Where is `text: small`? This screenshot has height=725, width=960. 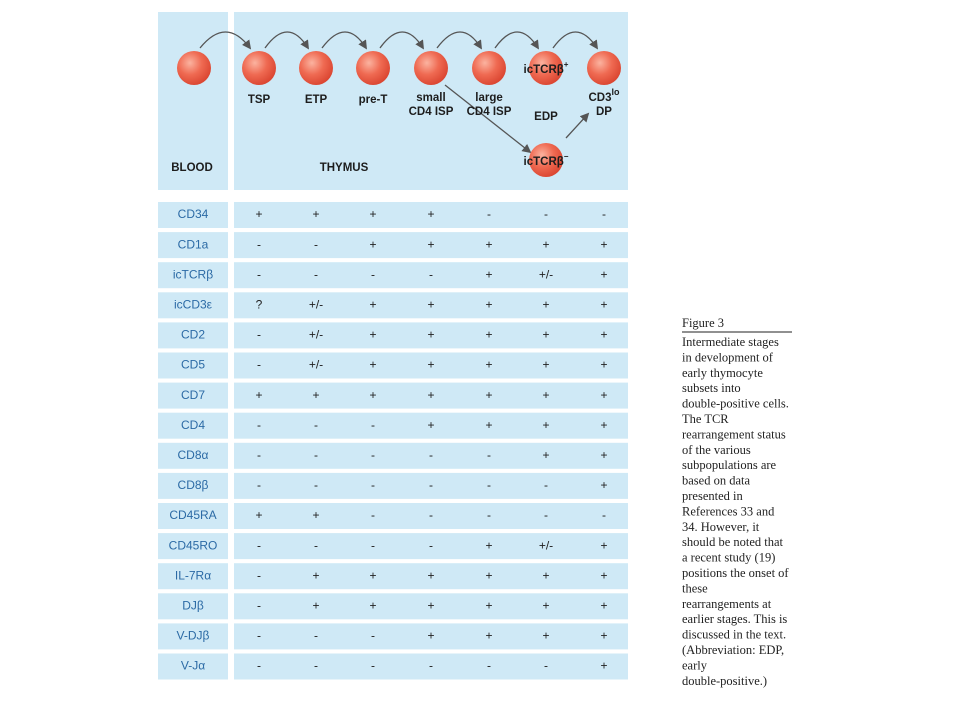 text: small is located at coordinates (430, 98).